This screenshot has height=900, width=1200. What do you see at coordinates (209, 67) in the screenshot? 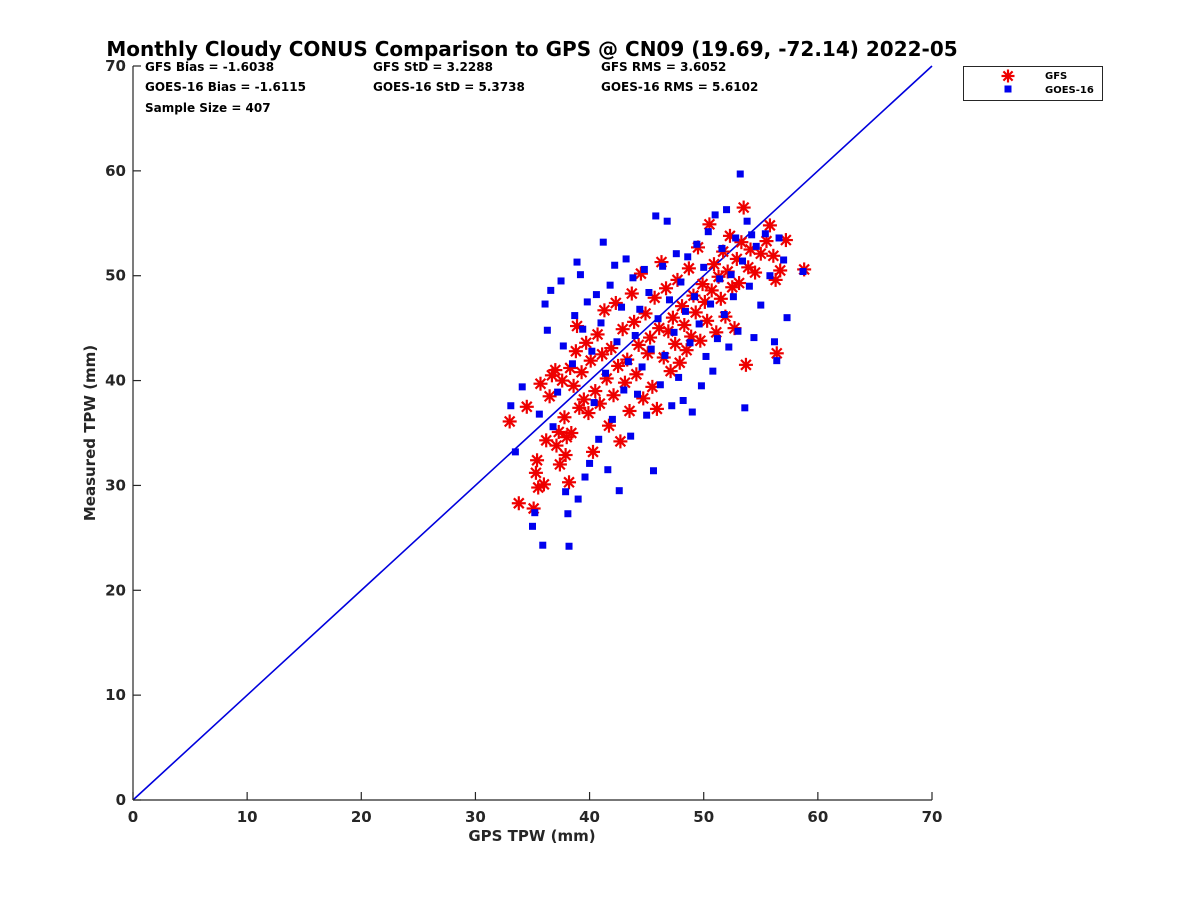
I see `stat-label: GFS Bias = -1.6038` at bounding box center [209, 67].